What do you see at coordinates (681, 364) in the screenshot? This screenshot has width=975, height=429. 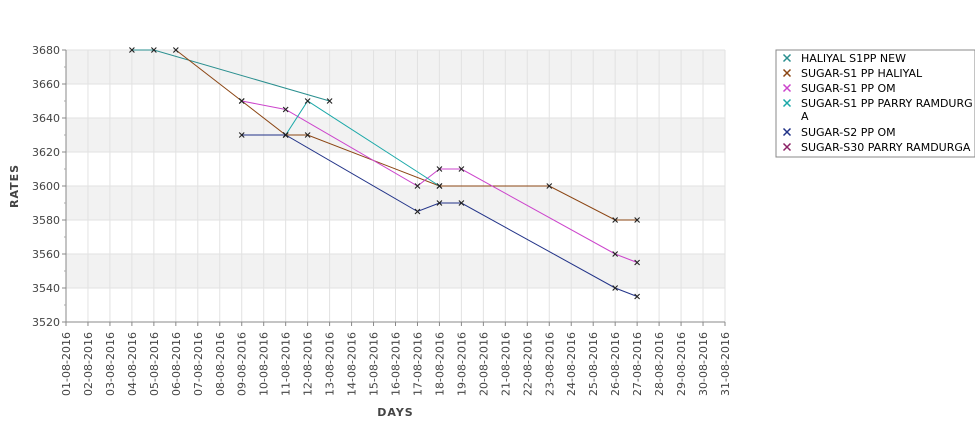 I see `x-tick-label: 29-08-2016` at bounding box center [681, 364].